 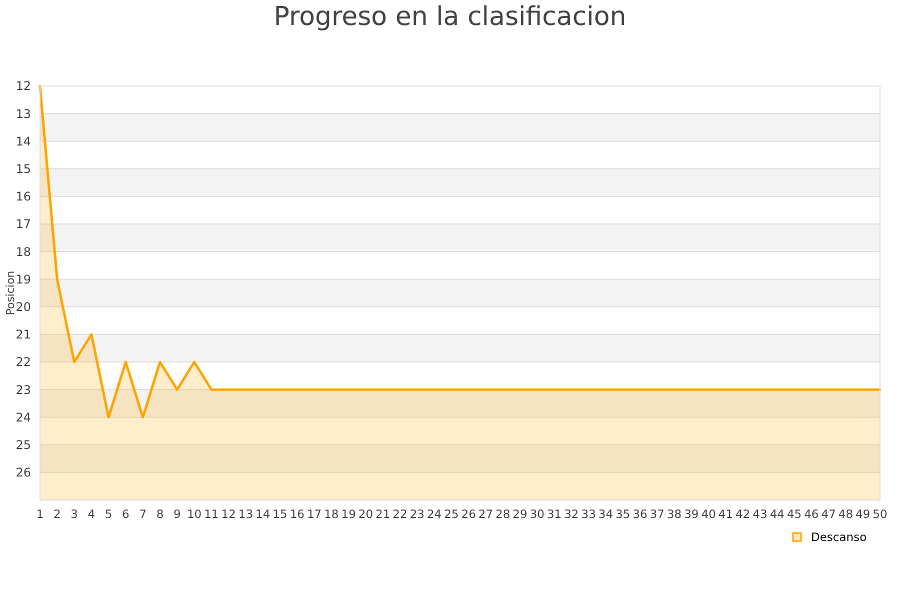 I want to click on x-tick-label: 17, so click(x=314, y=514).